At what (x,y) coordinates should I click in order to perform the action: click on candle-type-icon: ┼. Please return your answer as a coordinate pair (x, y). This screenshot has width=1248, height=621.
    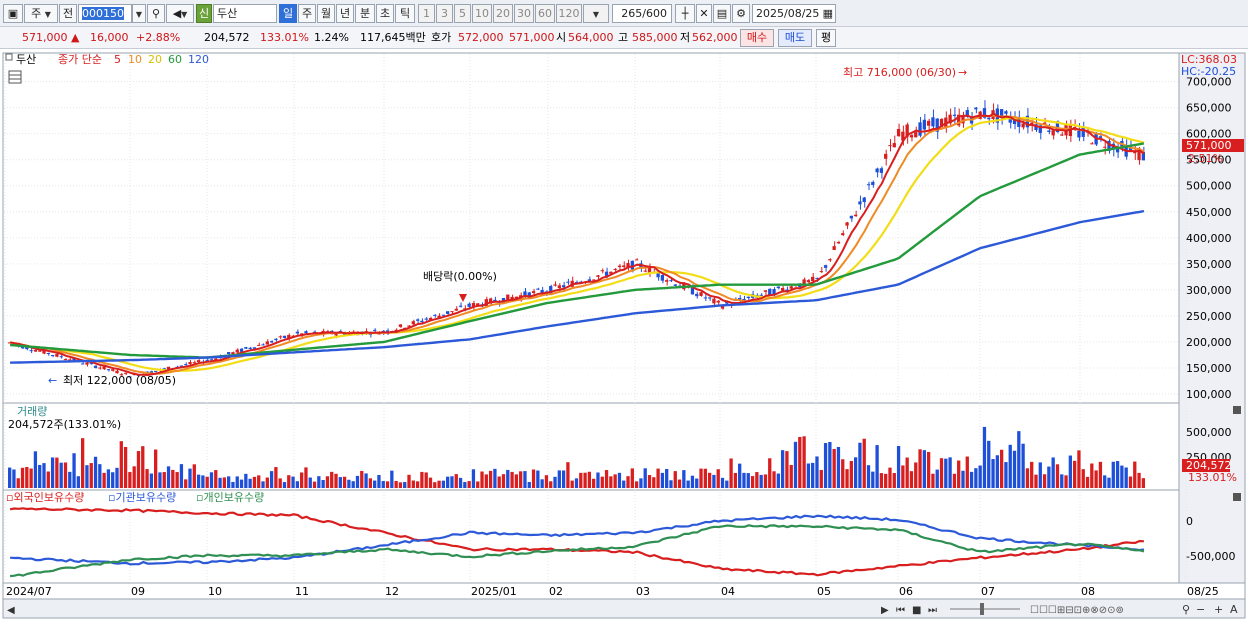
    Looking at the image, I should click on (685, 13).